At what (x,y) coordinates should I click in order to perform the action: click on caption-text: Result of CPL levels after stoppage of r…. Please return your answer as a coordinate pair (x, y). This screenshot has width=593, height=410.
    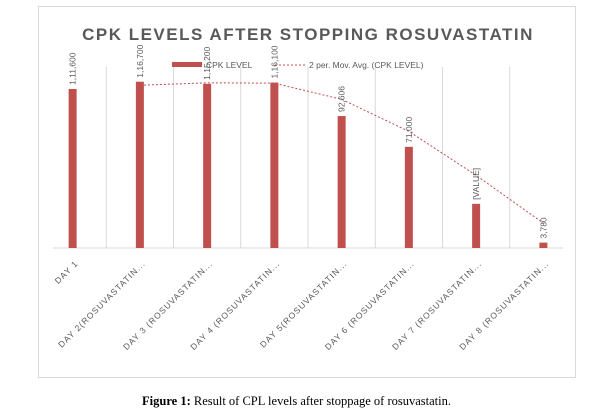
    Looking at the image, I should click on (320, 401).